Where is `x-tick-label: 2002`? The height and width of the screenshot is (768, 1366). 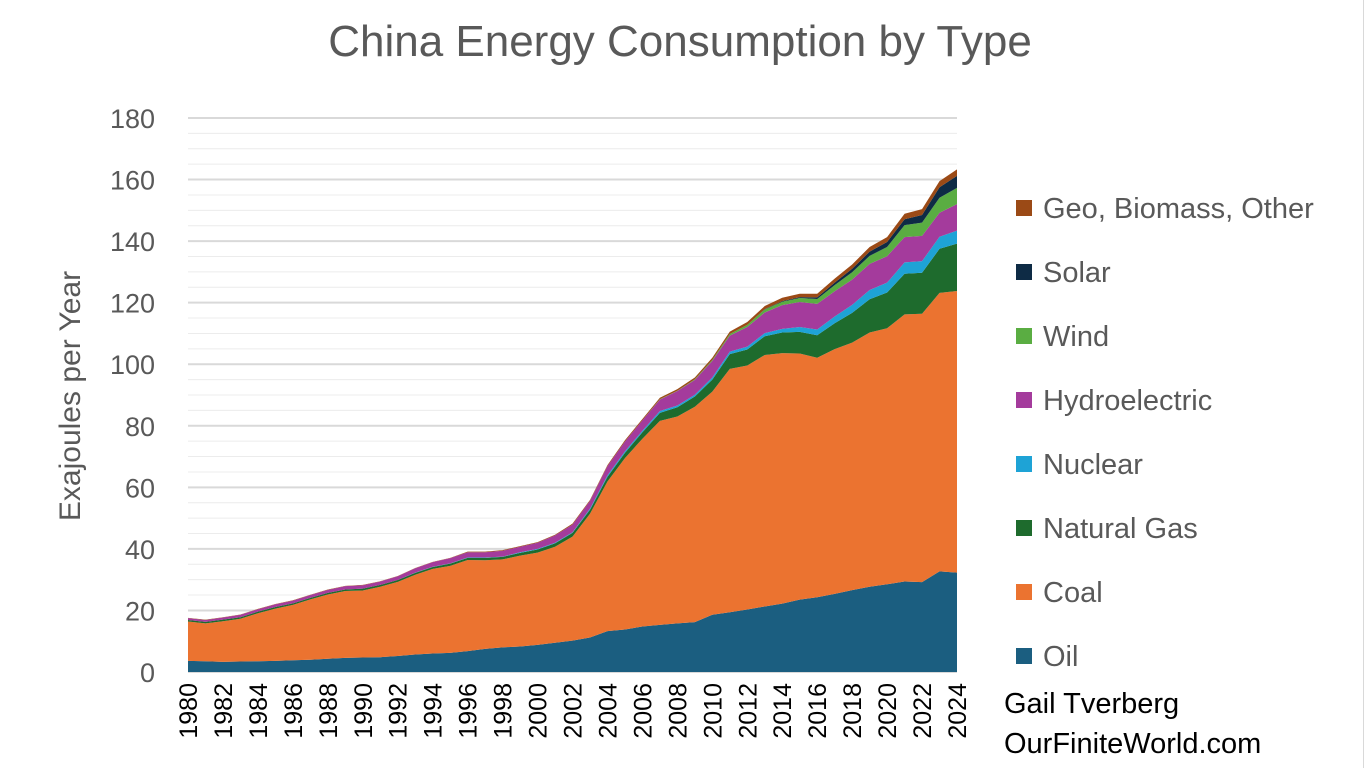 x-tick-label: 2002 is located at coordinates (574, 711).